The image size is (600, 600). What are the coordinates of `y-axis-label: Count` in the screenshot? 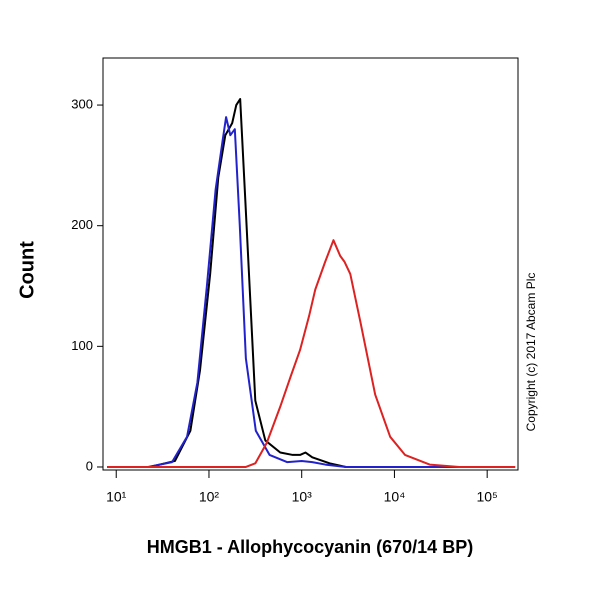 It's located at (27, 270).